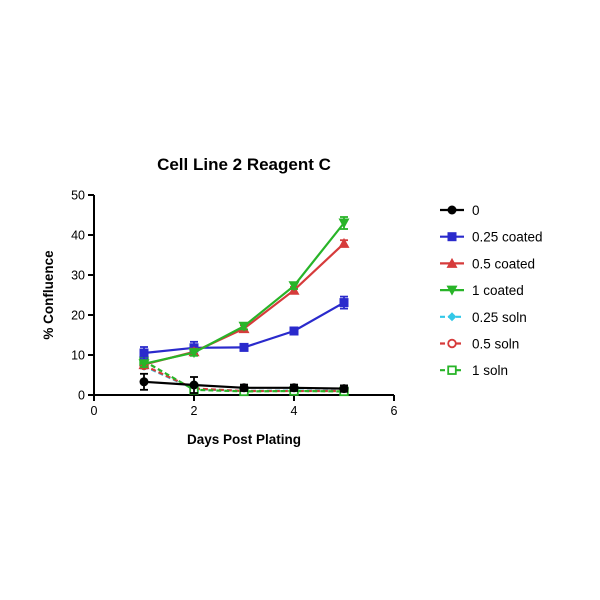 The width and height of the screenshot is (600, 600). I want to click on y-axis-label: % Confluence, so click(48, 295).